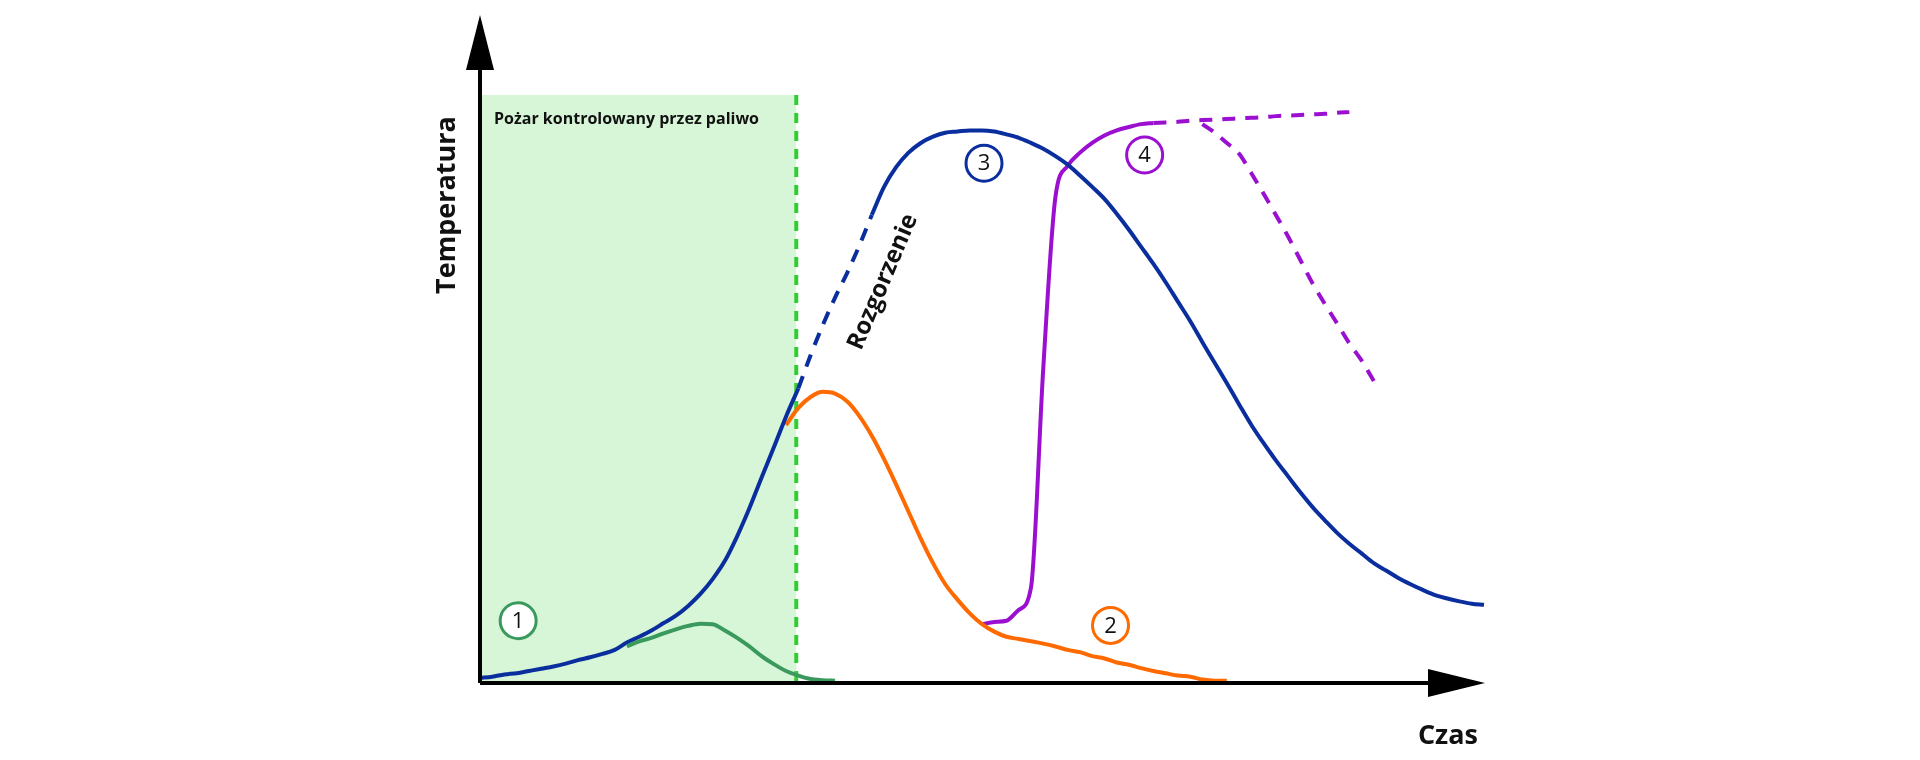 The height and width of the screenshot is (760, 1920). I want to click on y-axis-title: Temperatura, so click(444, 205).